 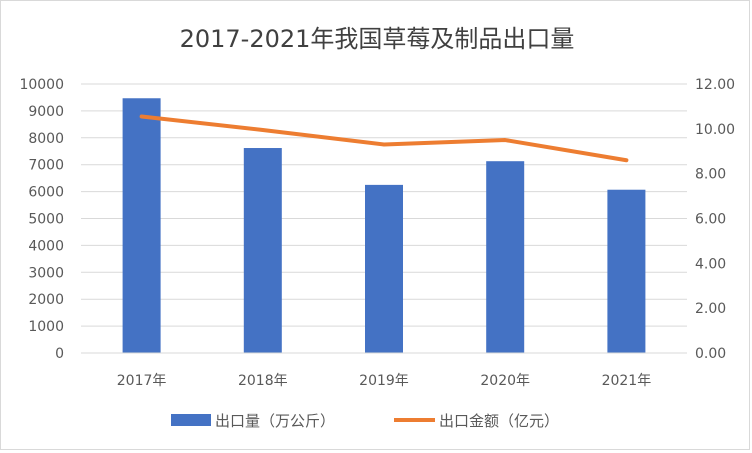 I want to click on legend-swatch-volume, so click(x=191, y=420).